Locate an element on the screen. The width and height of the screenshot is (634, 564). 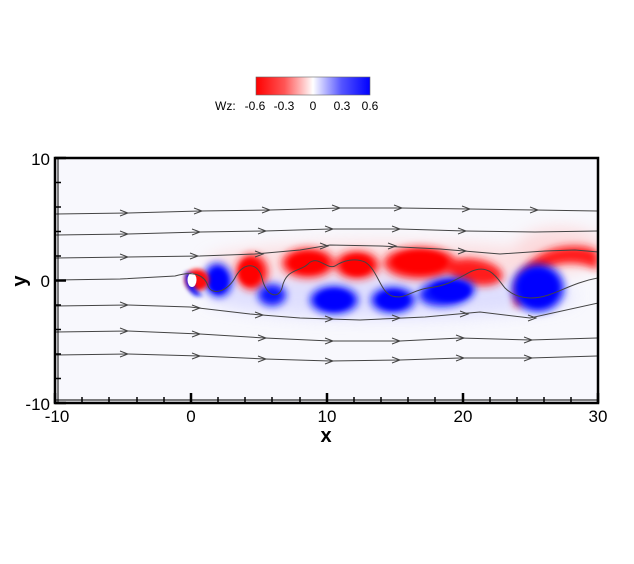
colorbar-gradient is located at coordinates (313, 86).